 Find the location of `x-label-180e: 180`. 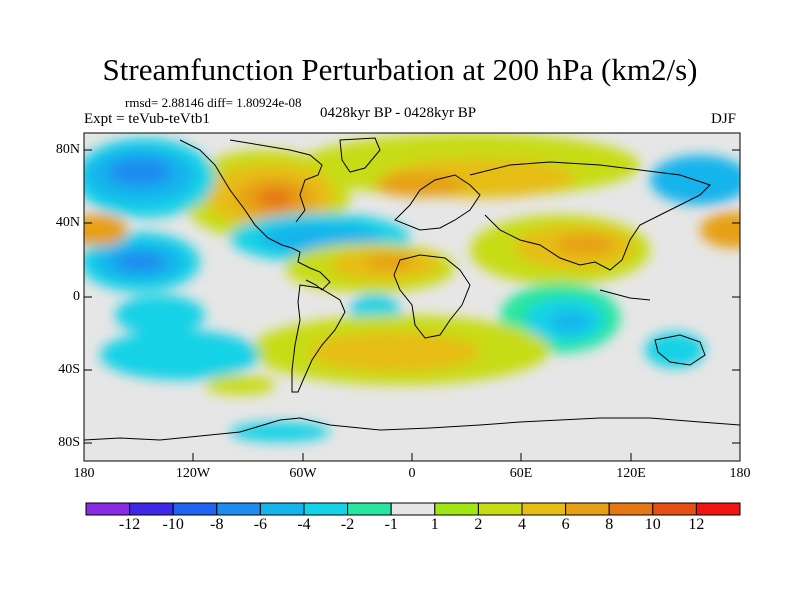

x-label-180e: 180 is located at coordinates (740, 473).